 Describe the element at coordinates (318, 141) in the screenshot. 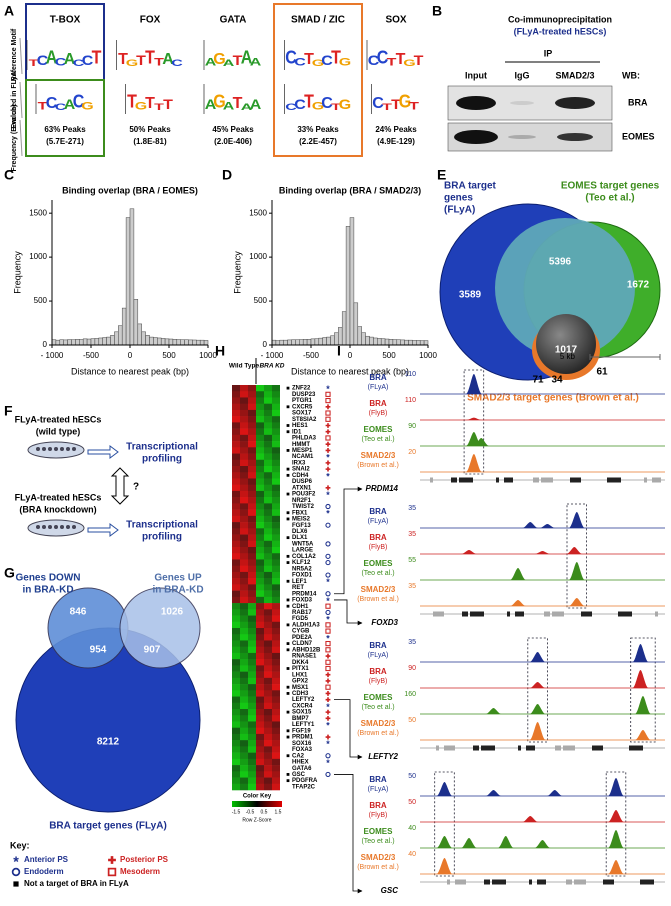

I see `e-value: (2.2E-457)` at that location.